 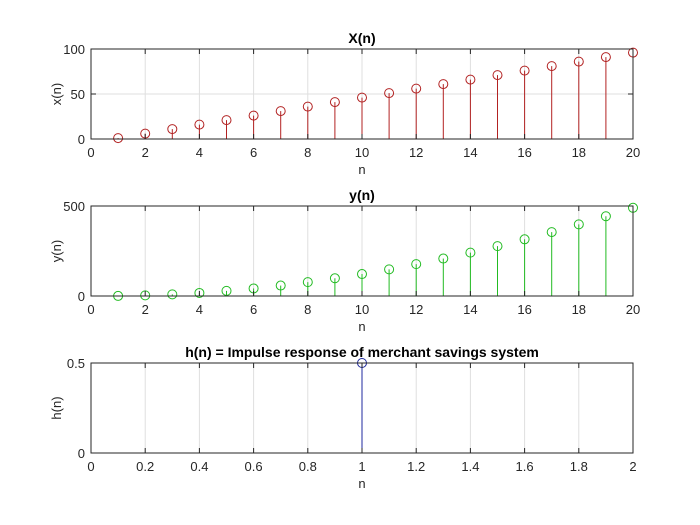 What do you see at coordinates (416, 466) in the screenshot?
I see `x-tick-label: 1.2` at bounding box center [416, 466].